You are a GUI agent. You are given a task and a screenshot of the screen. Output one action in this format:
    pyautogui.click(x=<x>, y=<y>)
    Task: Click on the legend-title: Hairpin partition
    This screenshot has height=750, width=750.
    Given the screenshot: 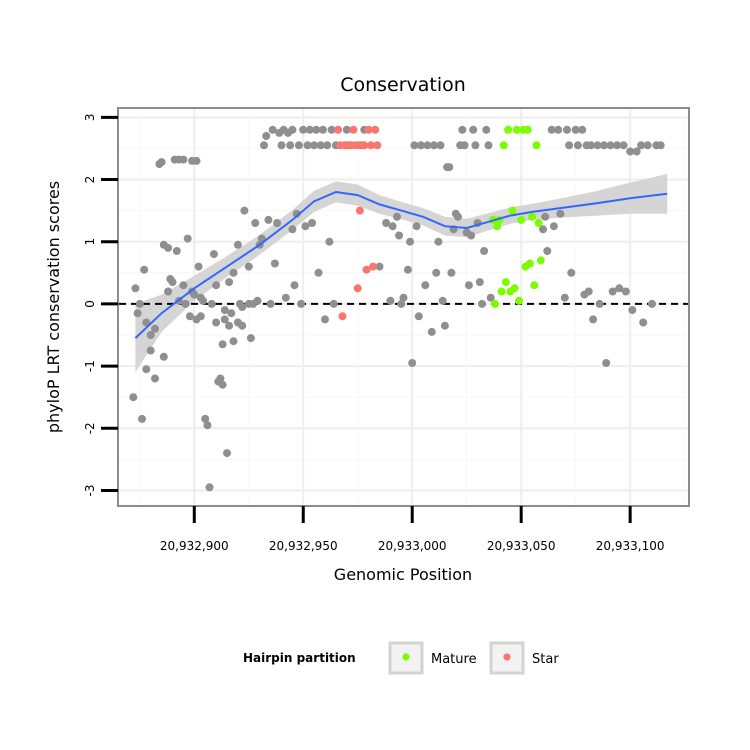 What is the action you would take?
    pyautogui.click(x=299, y=658)
    